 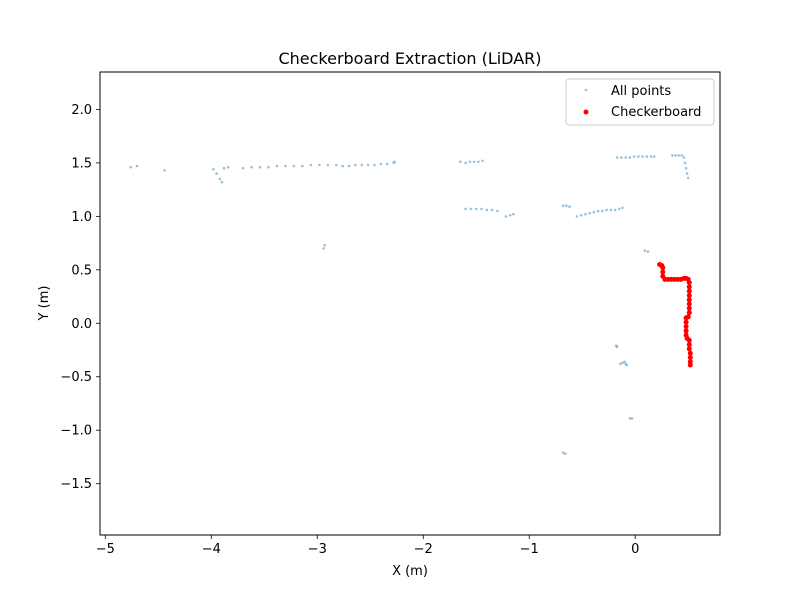 What do you see at coordinates (76, 377) in the screenshot?
I see `y-tick-label: −0.5` at bounding box center [76, 377].